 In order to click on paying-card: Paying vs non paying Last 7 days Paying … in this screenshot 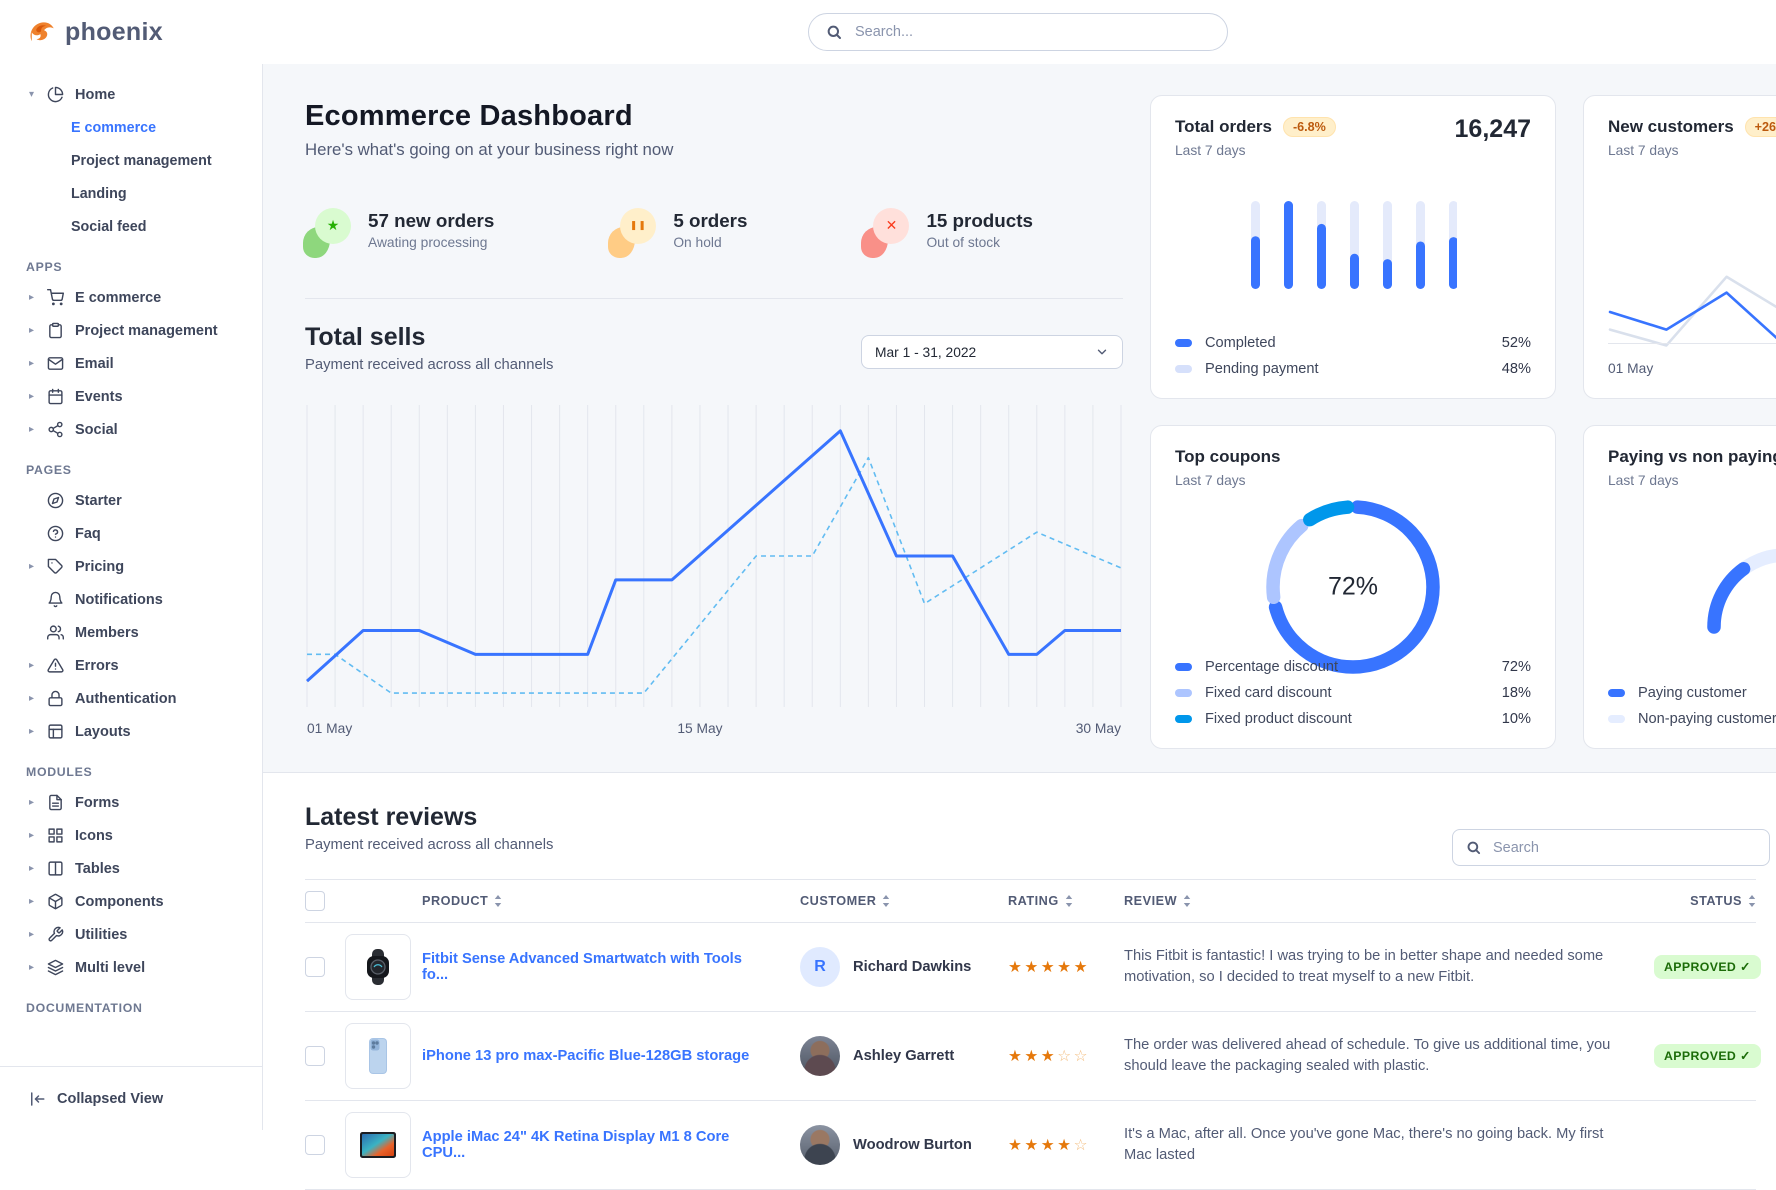, I will do `click(1679, 587)`.